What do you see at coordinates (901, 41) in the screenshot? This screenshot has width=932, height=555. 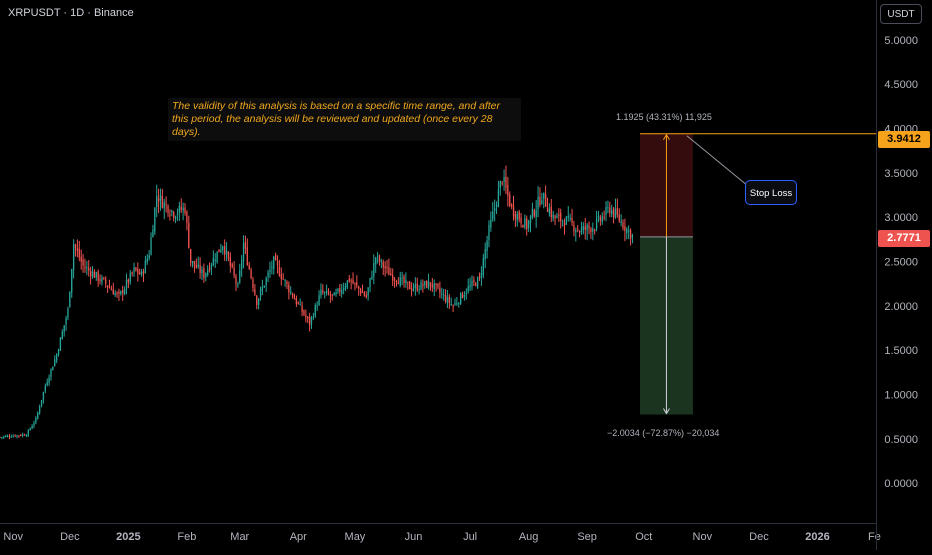 I see `y-tick-label: 5.0000` at bounding box center [901, 41].